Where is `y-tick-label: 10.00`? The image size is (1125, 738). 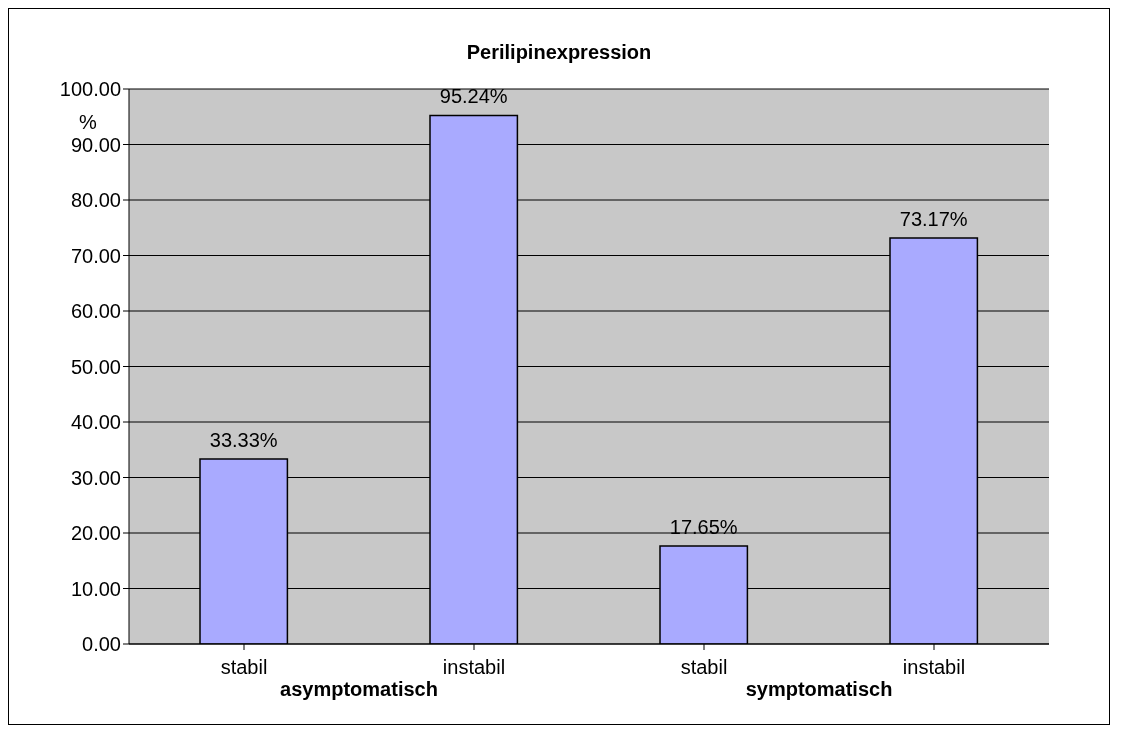 y-tick-label: 10.00 is located at coordinates (95, 588).